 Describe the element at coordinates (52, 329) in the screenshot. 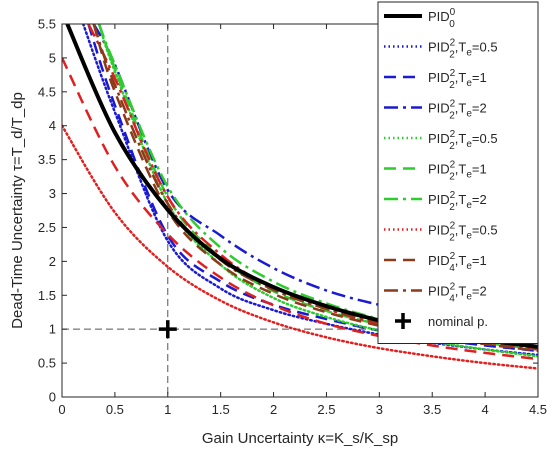

I see `y-tick-label: 1` at that location.